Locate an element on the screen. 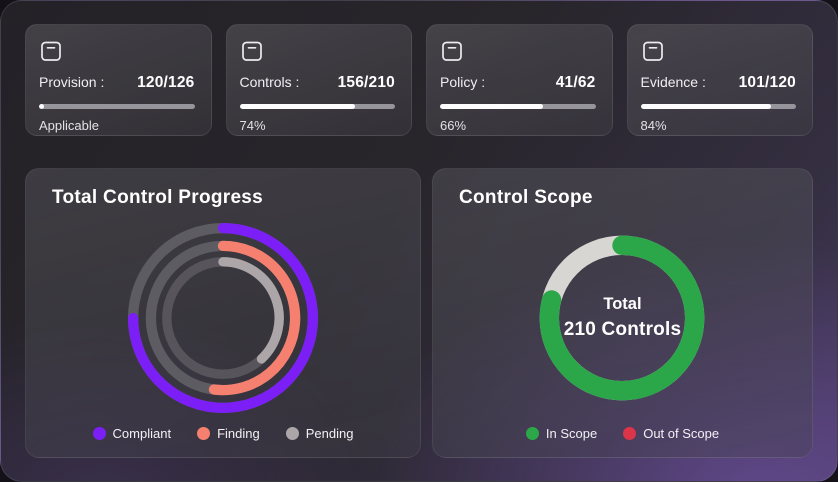 The image size is (838, 482). stat-card-controls: Controls : 156/210 74% is located at coordinates (318, 80).